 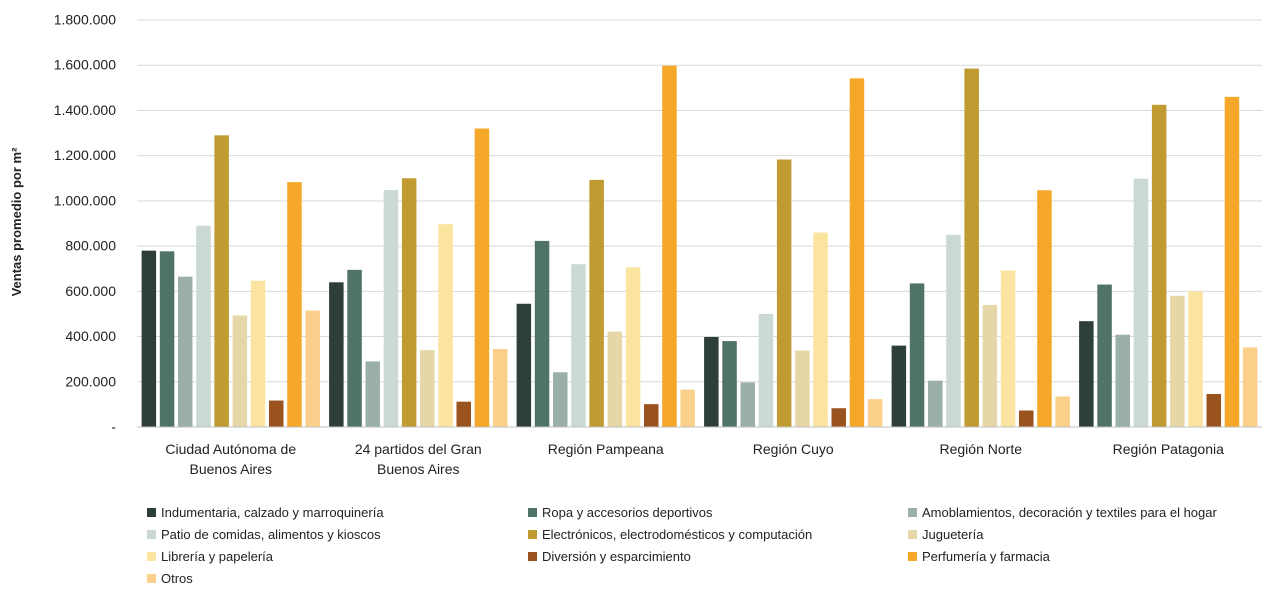 What do you see at coordinates (1169, 449) in the screenshot?
I see `x-tick-label: Región Patagonia` at bounding box center [1169, 449].